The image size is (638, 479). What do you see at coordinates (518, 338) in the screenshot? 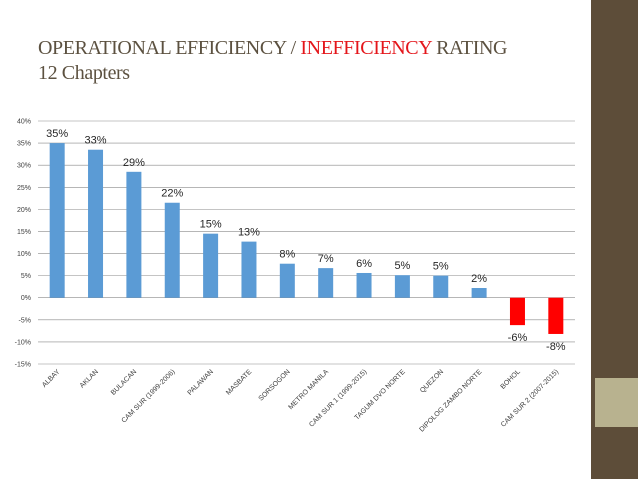
I see `data-label: -6%` at bounding box center [518, 338].